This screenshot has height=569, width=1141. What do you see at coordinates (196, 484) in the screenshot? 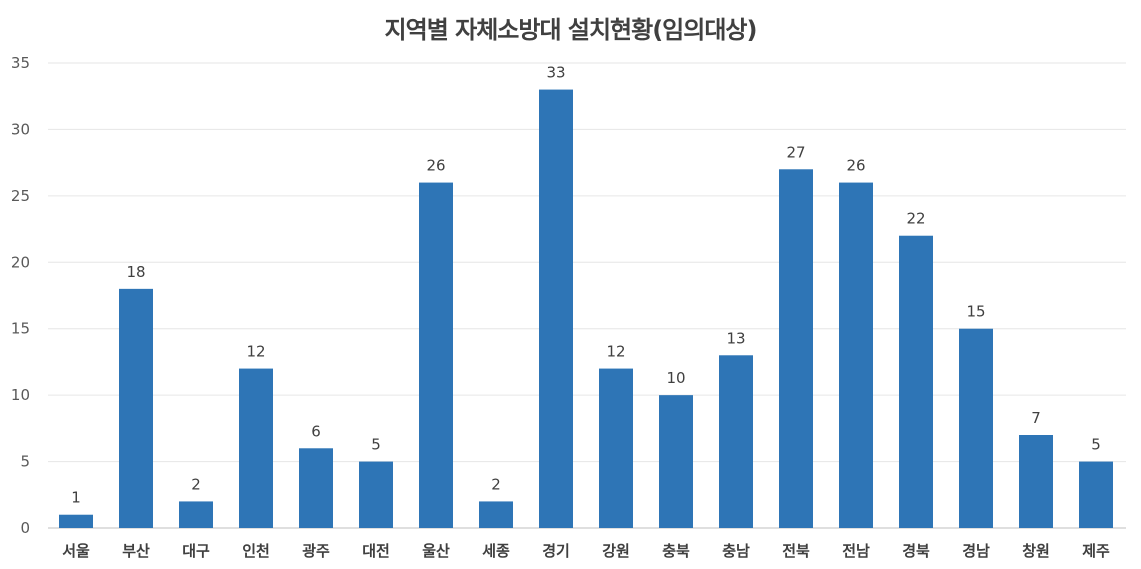
I see `data-label-3: 2` at bounding box center [196, 484].